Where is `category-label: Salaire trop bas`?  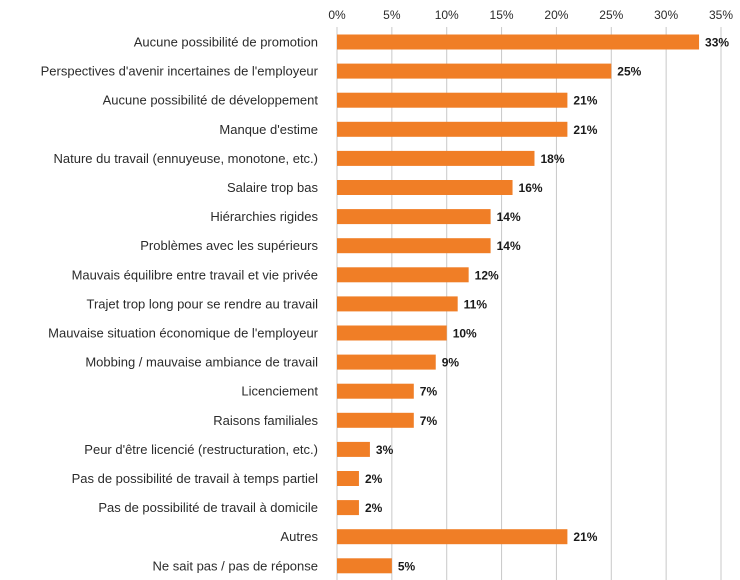
category-label: Salaire trop bas is located at coordinates (273, 187).